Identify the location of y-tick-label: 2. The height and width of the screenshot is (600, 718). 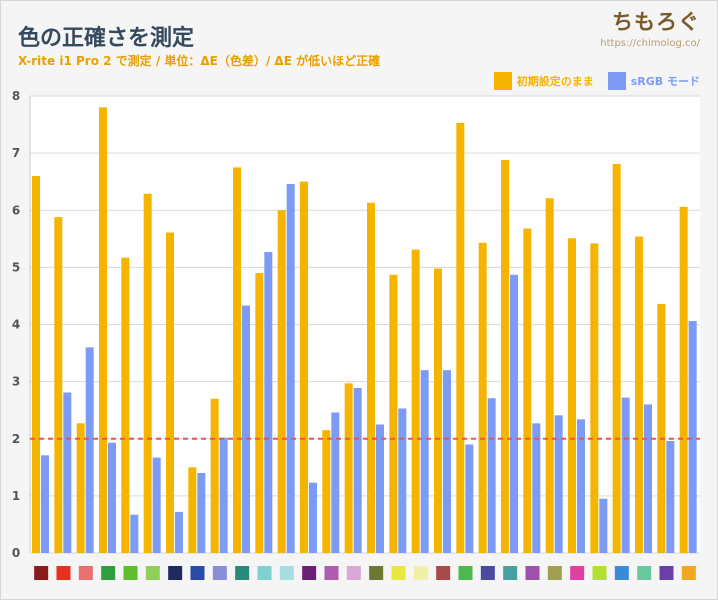
(16, 439).